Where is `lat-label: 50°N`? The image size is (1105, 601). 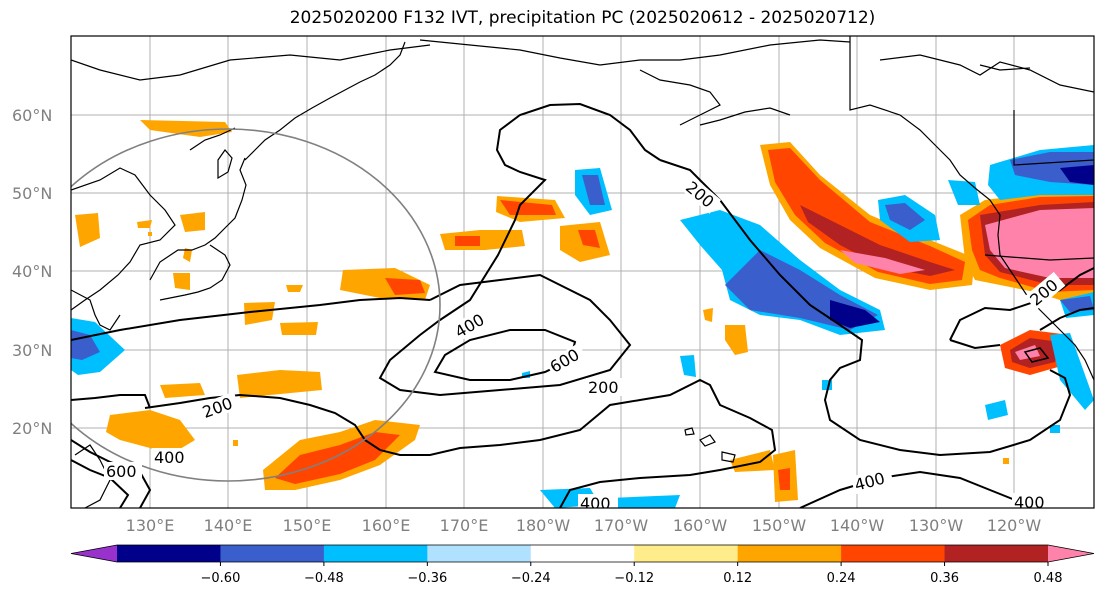 lat-label: 50°N is located at coordinates (32, 193).